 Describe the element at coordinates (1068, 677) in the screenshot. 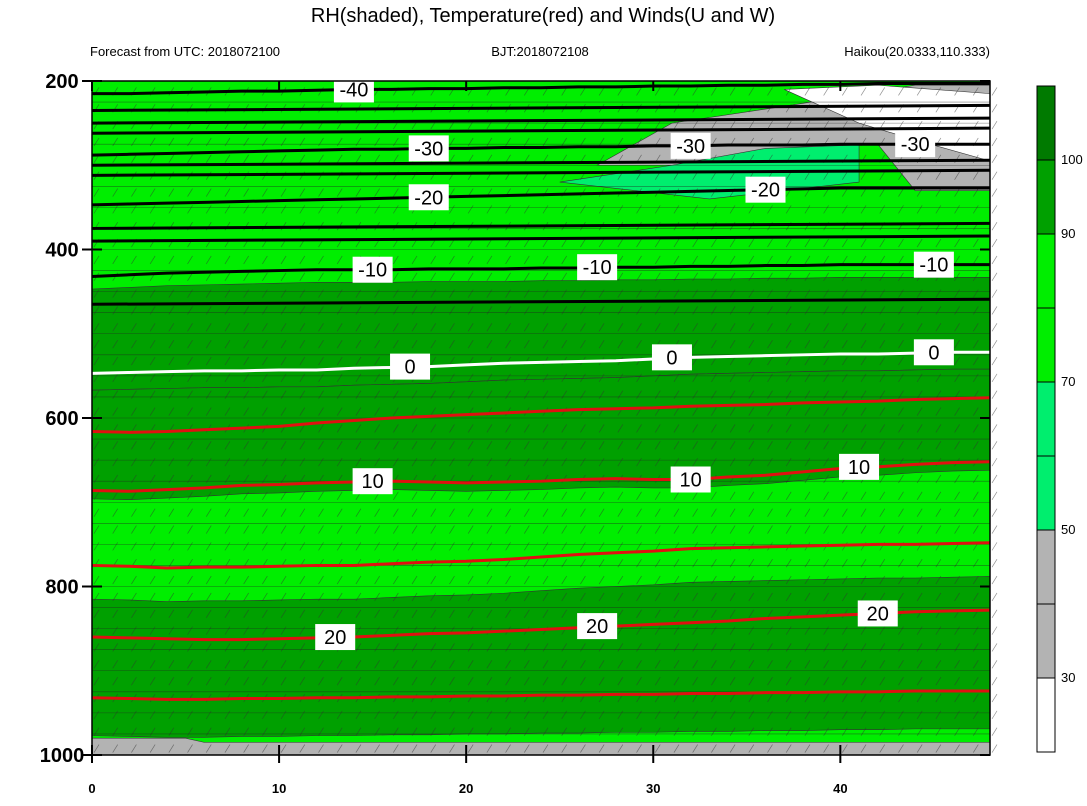

I see `colorbar-tick-label: 30` at that location.